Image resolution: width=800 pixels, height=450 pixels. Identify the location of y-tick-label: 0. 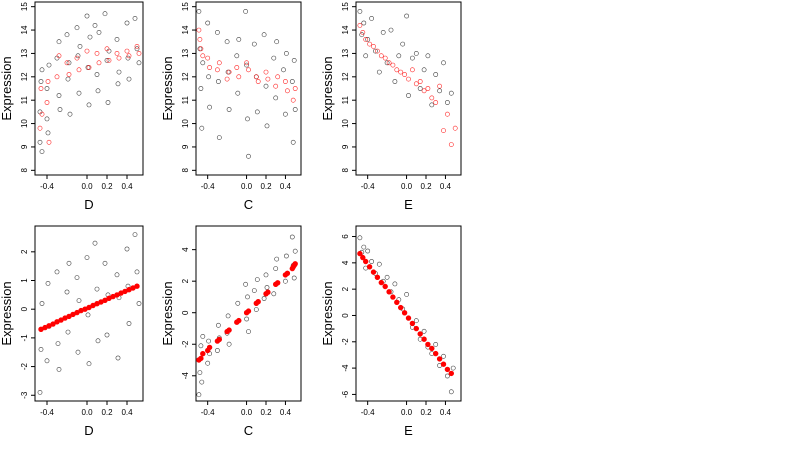
(24, 308).